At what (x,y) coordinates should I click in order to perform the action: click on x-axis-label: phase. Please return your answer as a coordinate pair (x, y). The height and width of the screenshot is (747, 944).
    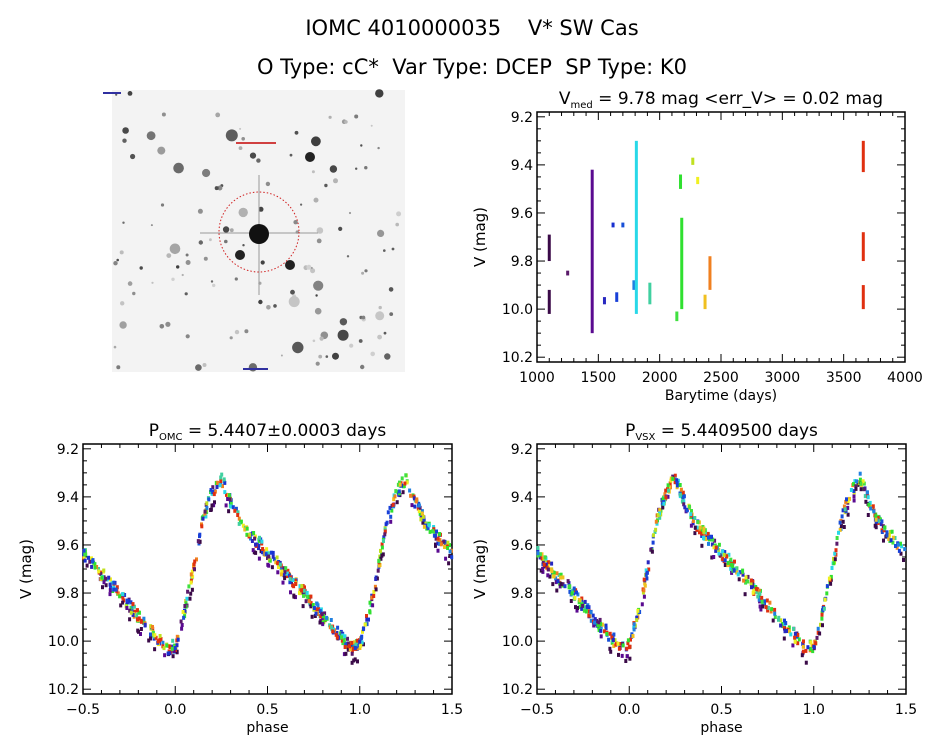
    Looking at the image, I should click on (267, 728).